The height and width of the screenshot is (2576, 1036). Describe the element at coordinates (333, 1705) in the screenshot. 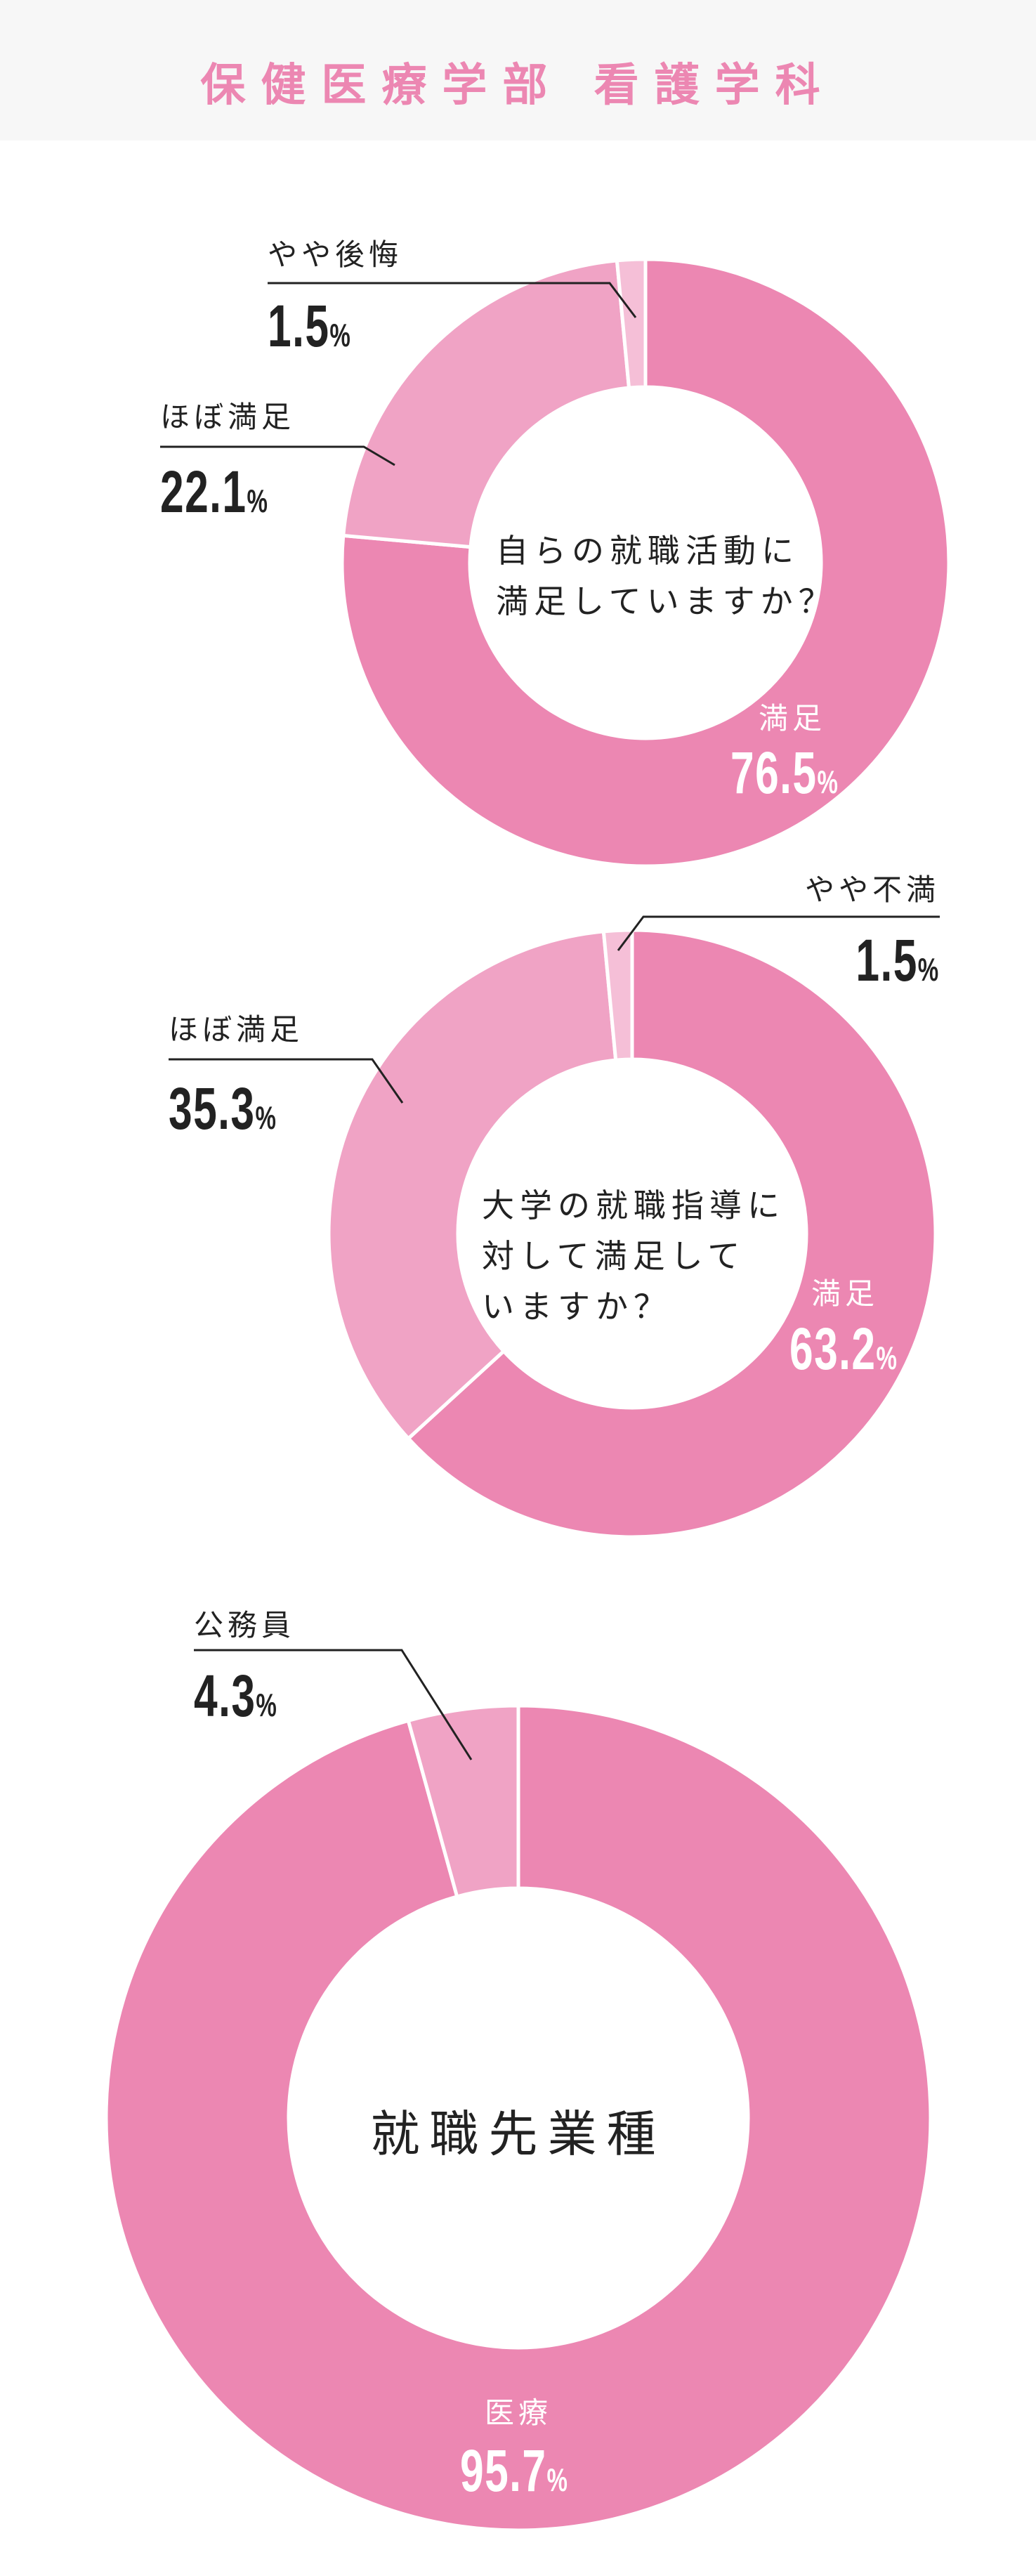

I see `chart3-leader-line` at that location.